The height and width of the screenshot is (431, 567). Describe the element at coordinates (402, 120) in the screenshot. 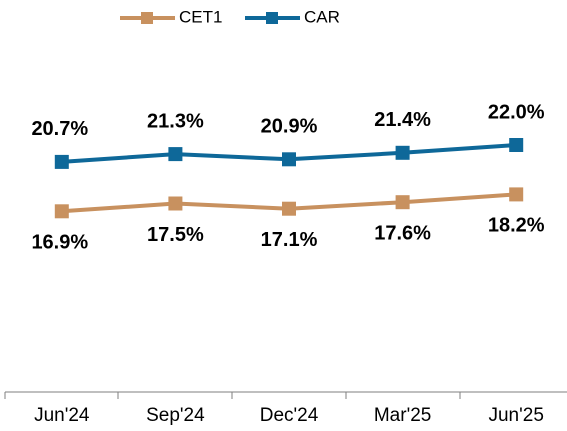

I see `data-label: 21.4%` at that location.